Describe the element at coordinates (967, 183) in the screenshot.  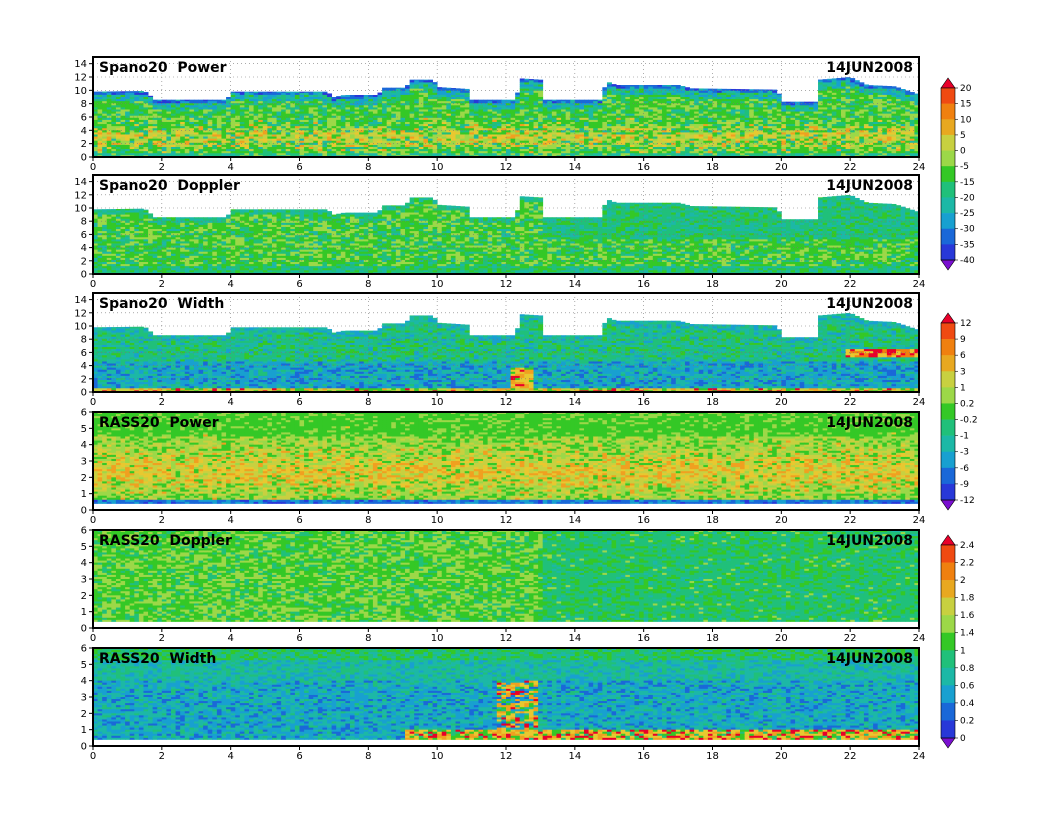
I see `colorbar-label: -15` at that location.